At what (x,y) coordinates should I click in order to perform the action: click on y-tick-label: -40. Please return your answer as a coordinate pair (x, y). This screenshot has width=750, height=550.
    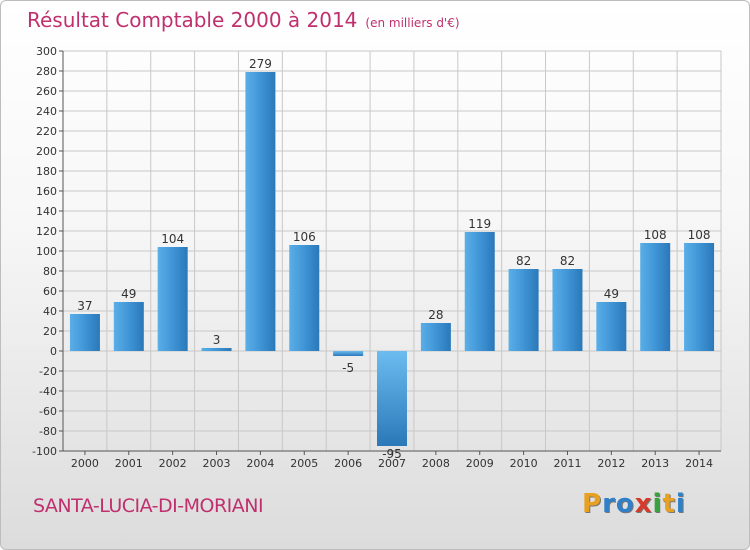
    Looking at the image, I should click on (48, 391).